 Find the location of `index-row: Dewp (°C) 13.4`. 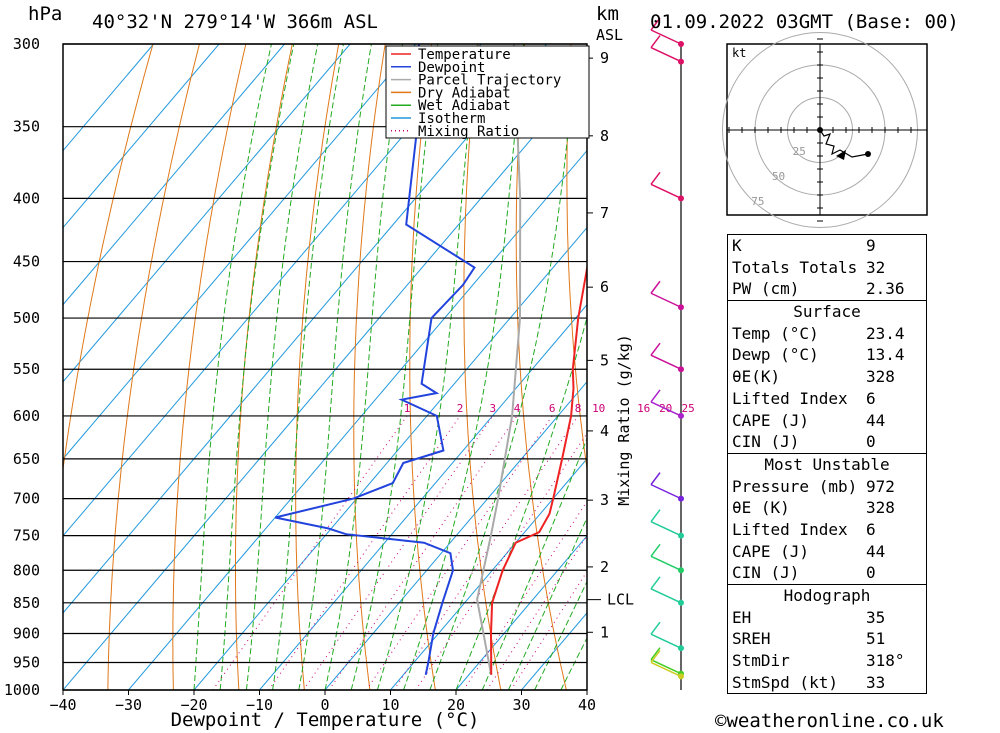

index-row: Dewp (°C) 13.4 is located at coordinates (827, 355).